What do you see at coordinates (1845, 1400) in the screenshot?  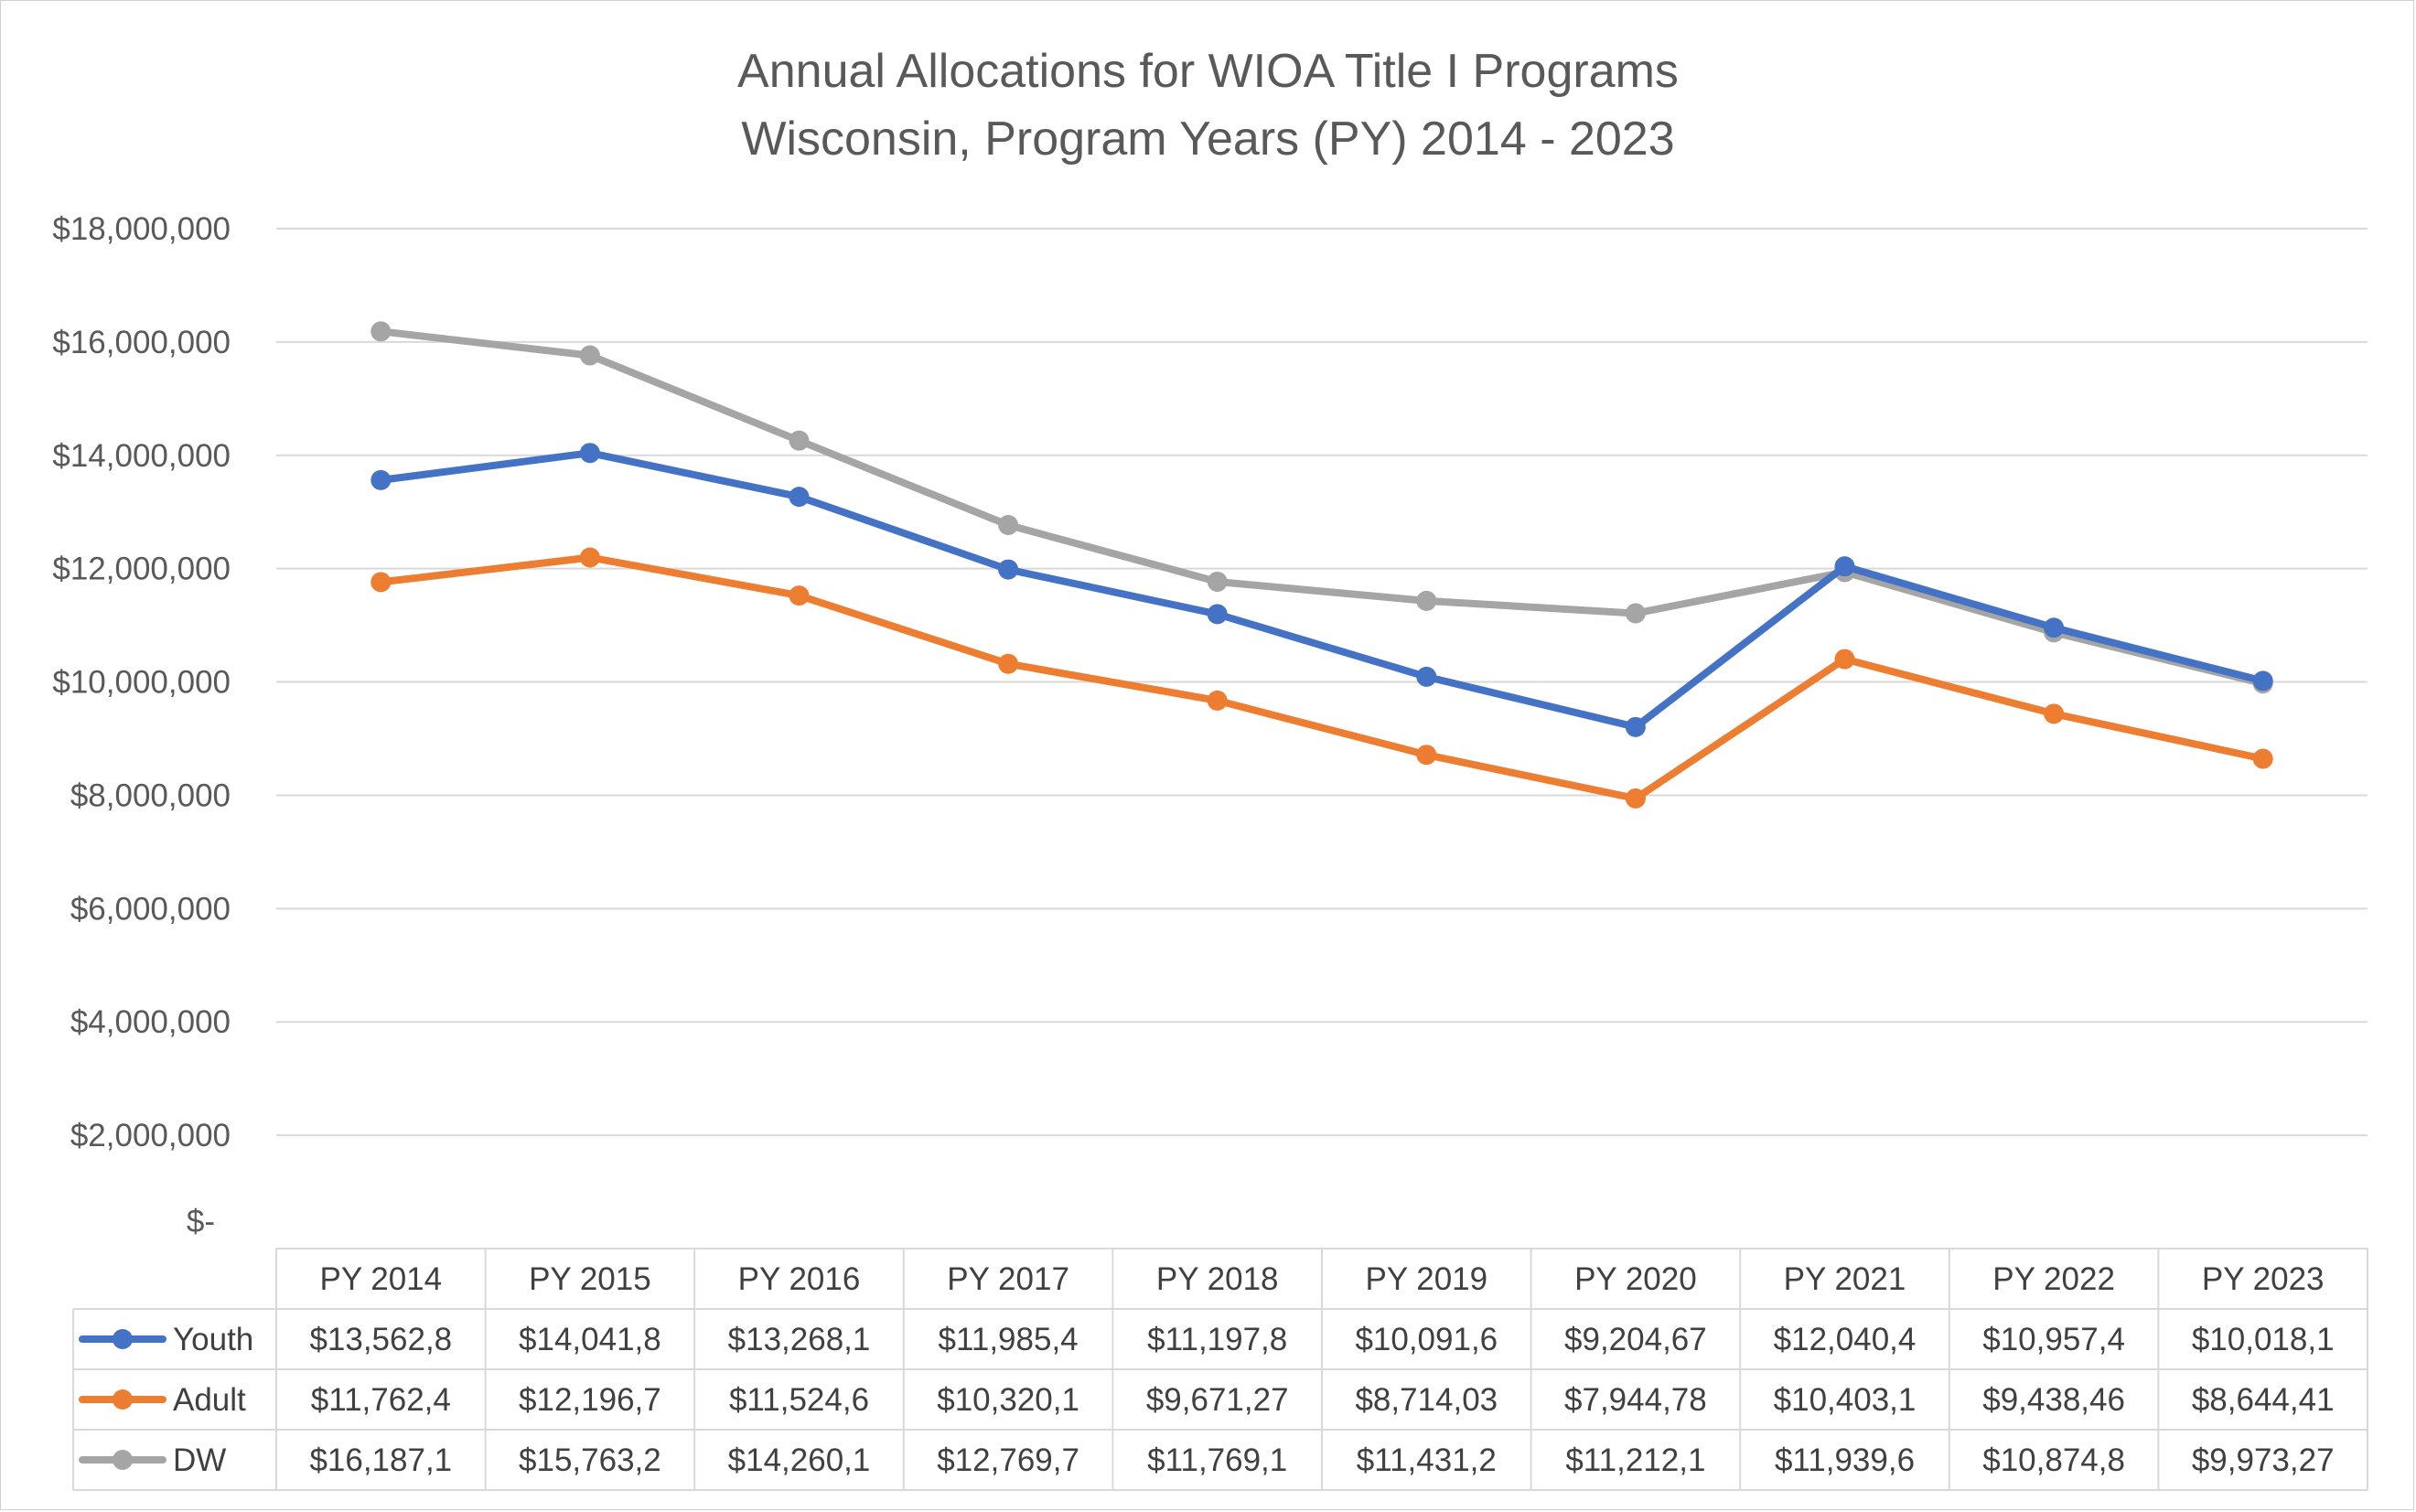 I see `table-value-cell: $10,403,1` at bounding box center [1845, 1400].